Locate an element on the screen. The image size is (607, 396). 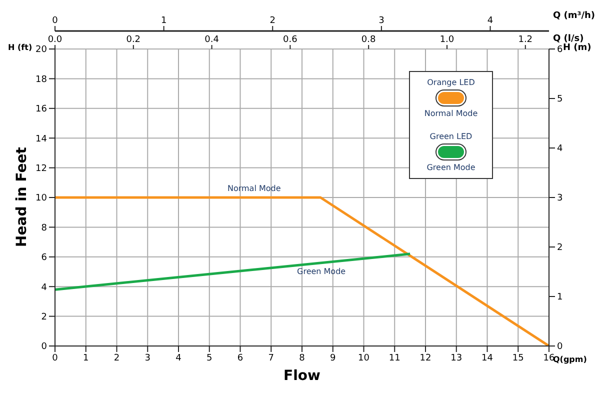
y2-tick-label: 2 is located at coordinates (560, 248).